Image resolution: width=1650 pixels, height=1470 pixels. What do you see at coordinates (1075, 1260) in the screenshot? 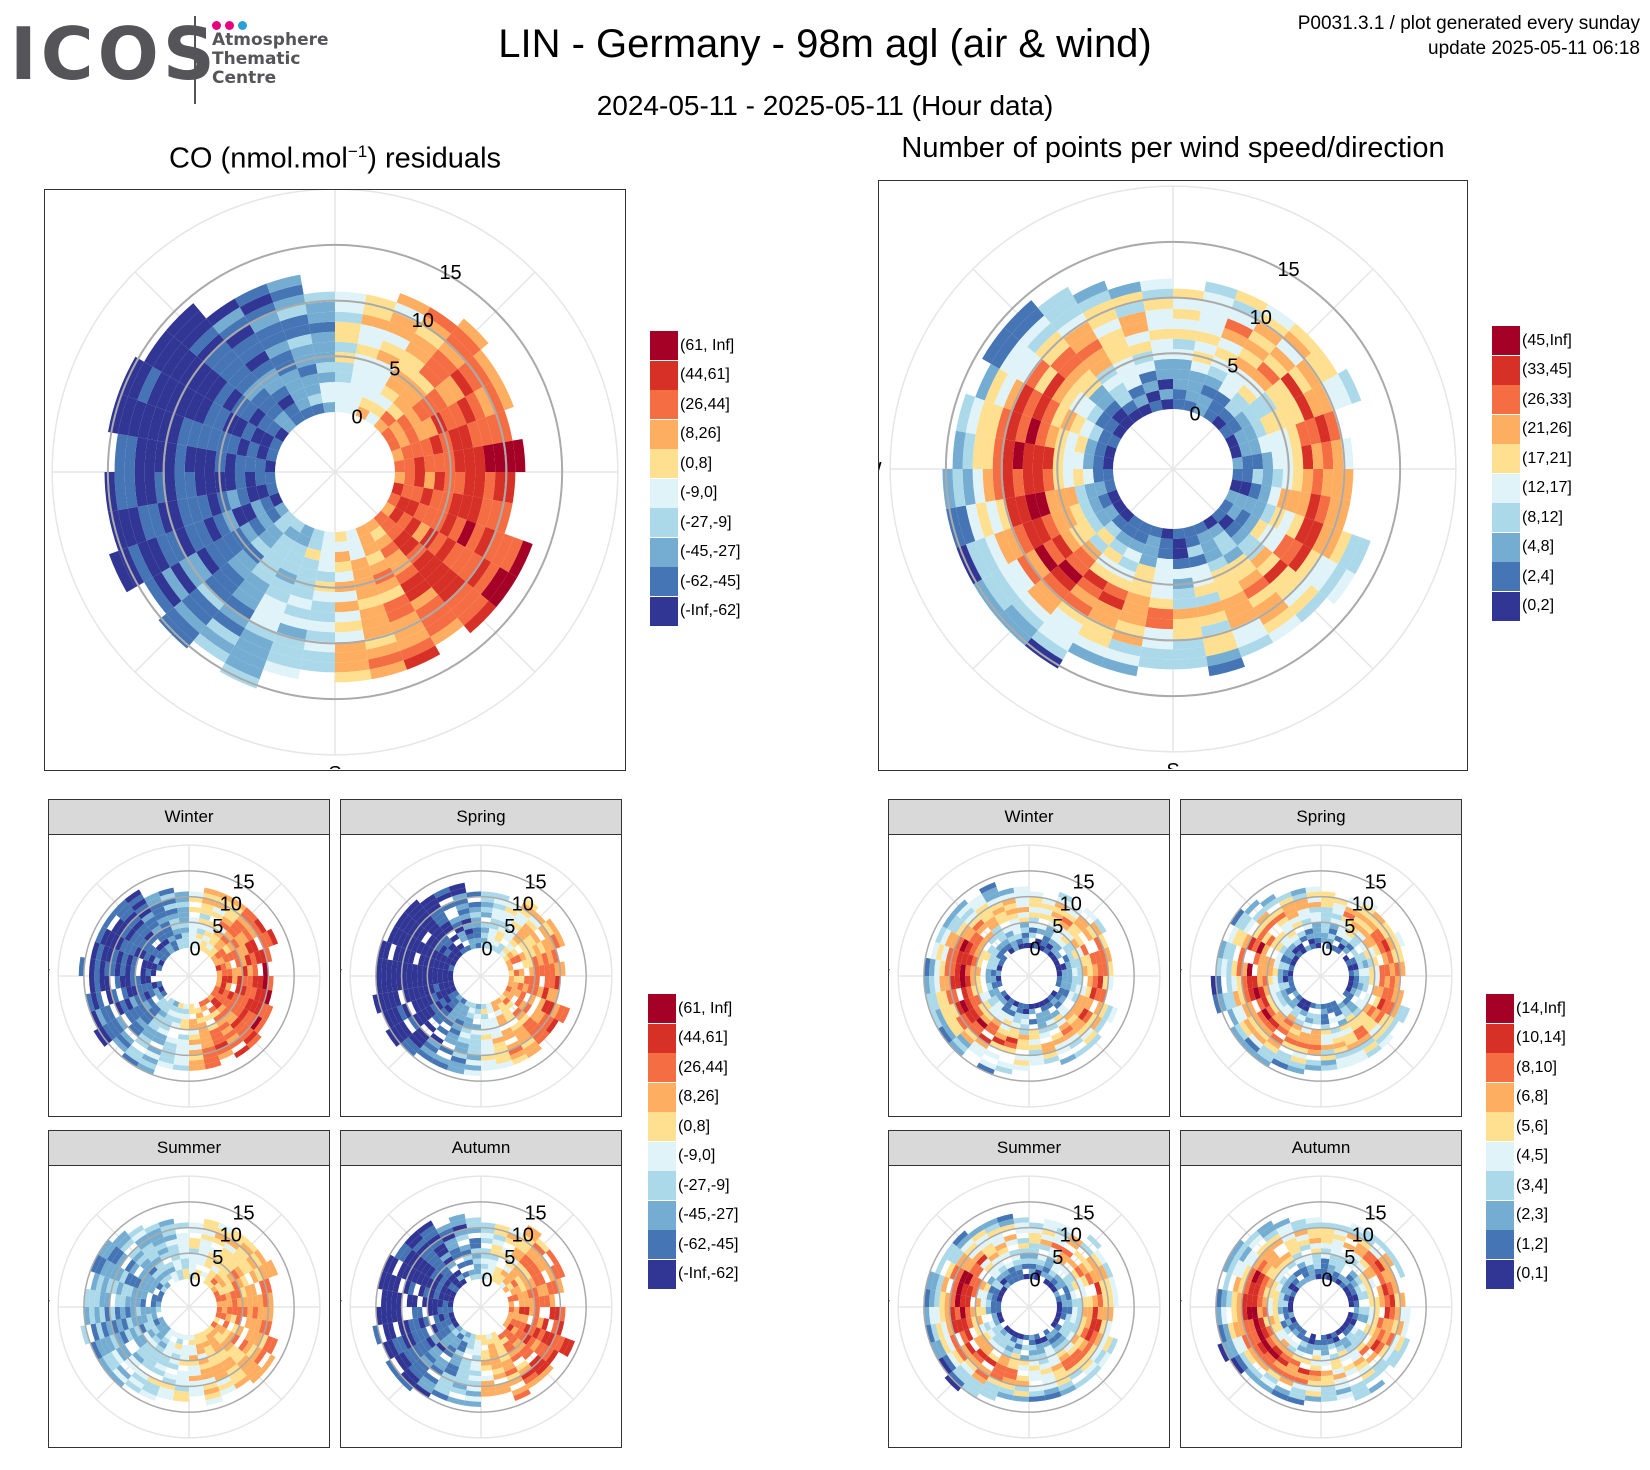
I see `grid-spoke` at bounding box center [1075, 1260].